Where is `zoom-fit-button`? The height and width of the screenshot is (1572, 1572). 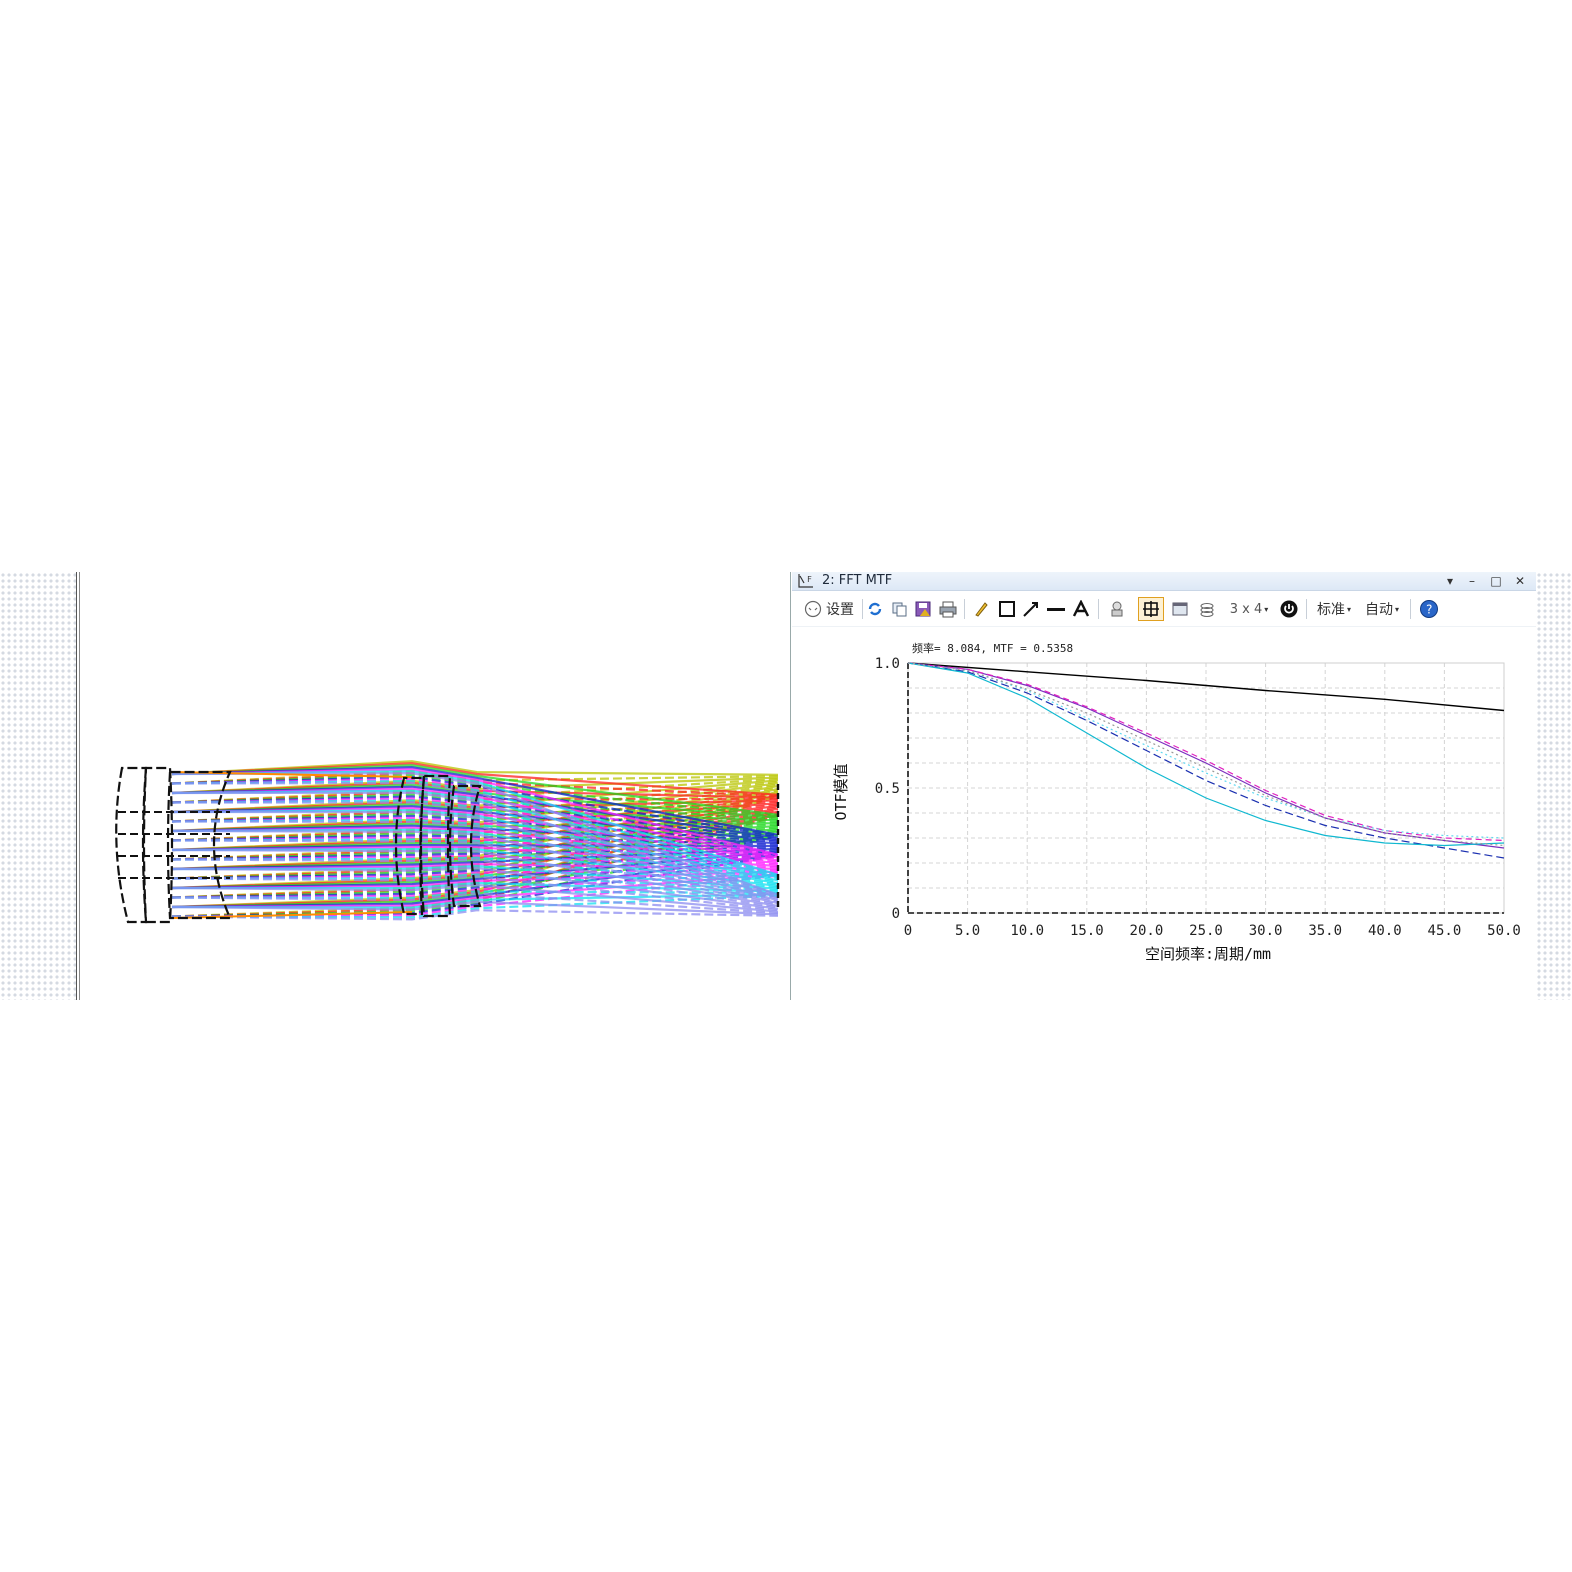
zoom-fit-button is located at coordinates (1151, 609).